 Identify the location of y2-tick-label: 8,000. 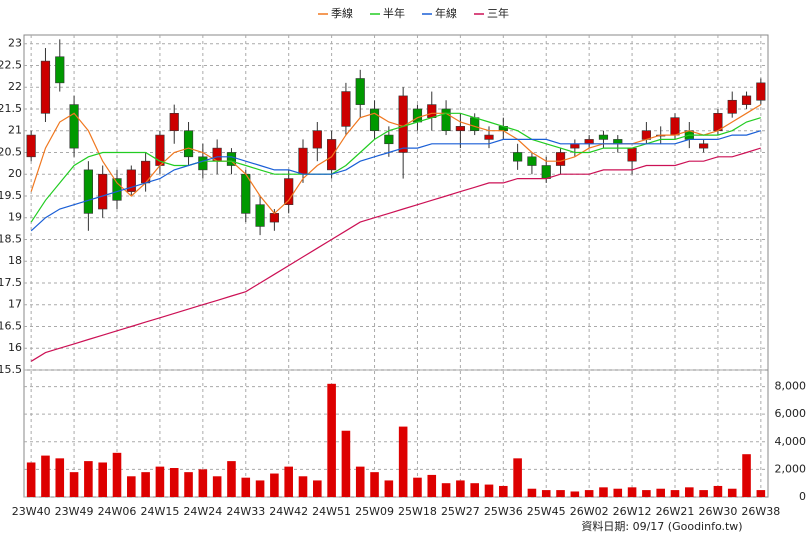
(791, 386).